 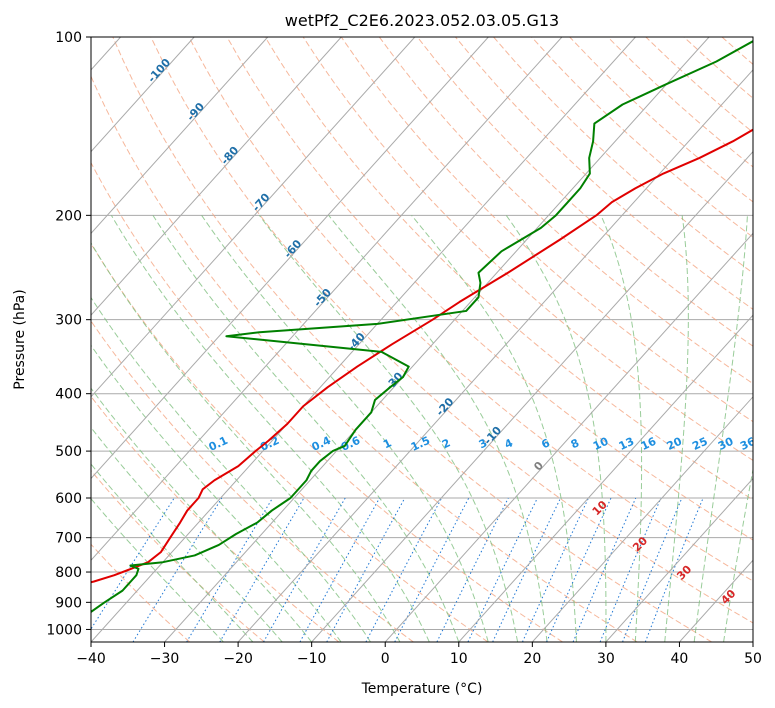 What do you see at coordinates (292, 249) in the screenshot?
I see `isotherm-label: -60` at bounding box center [292, 249].